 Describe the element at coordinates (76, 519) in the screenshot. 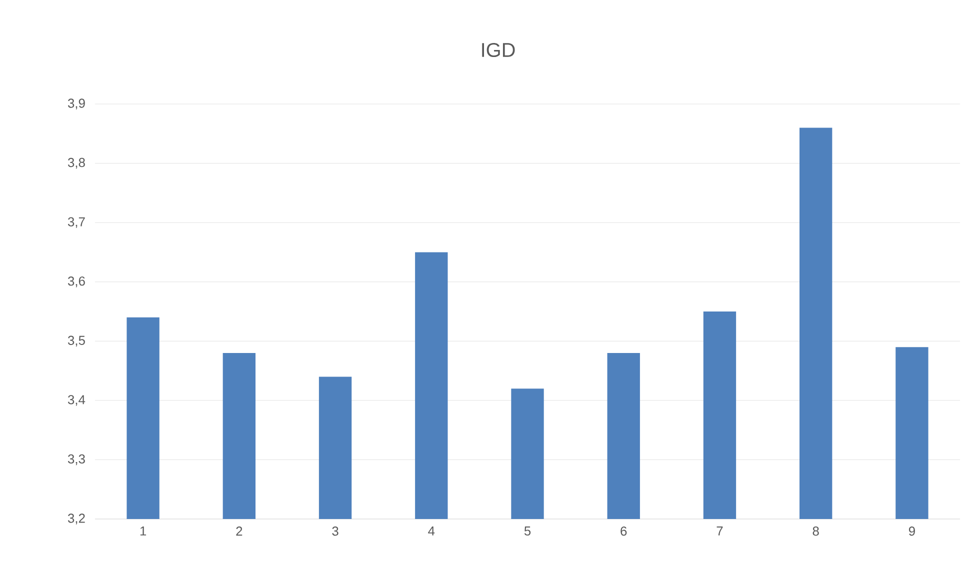

I see `y-tick-label: 3,2` at that location.